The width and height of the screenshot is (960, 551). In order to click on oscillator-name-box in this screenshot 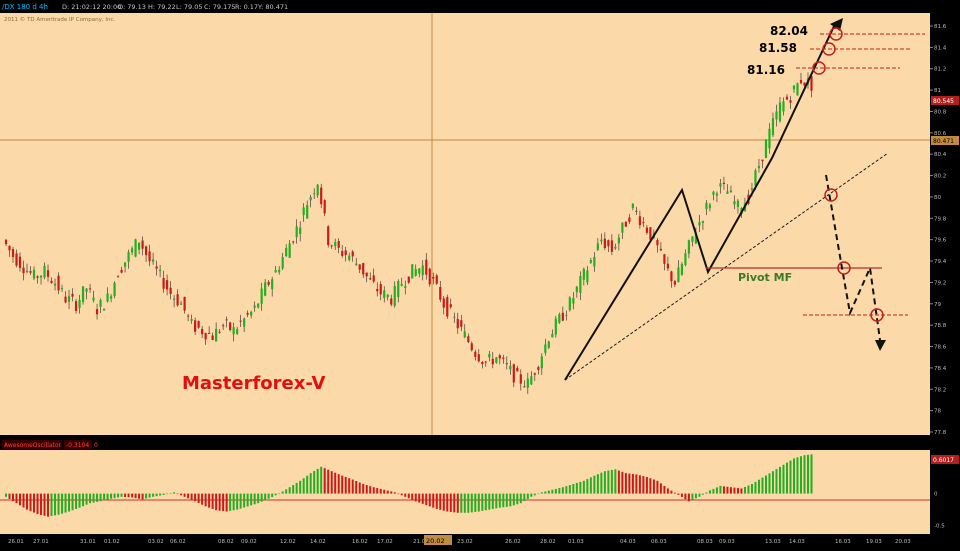, I will do `click(32, 444)`.